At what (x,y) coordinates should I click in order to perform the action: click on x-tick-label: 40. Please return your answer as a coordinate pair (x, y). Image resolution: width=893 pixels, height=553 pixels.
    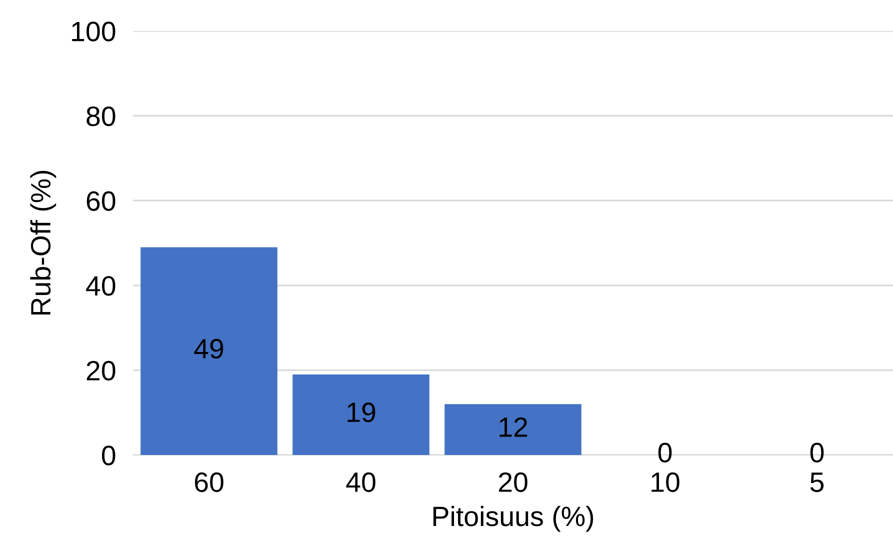
    Looking at the image, I should click on (361, 482).